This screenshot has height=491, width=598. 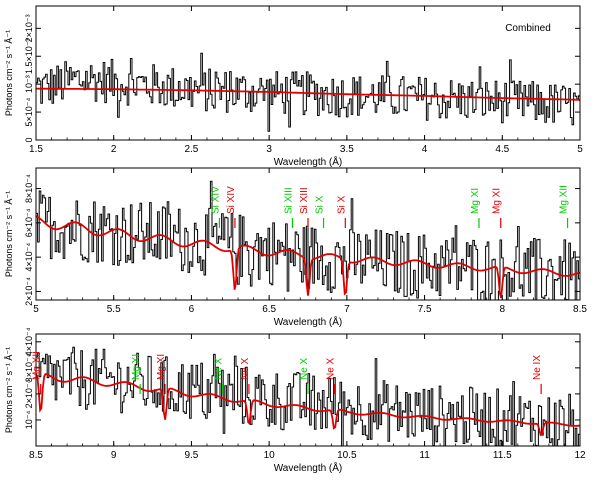 I want to click on x-tick-label: 5.5, so click(x=114, y=309).